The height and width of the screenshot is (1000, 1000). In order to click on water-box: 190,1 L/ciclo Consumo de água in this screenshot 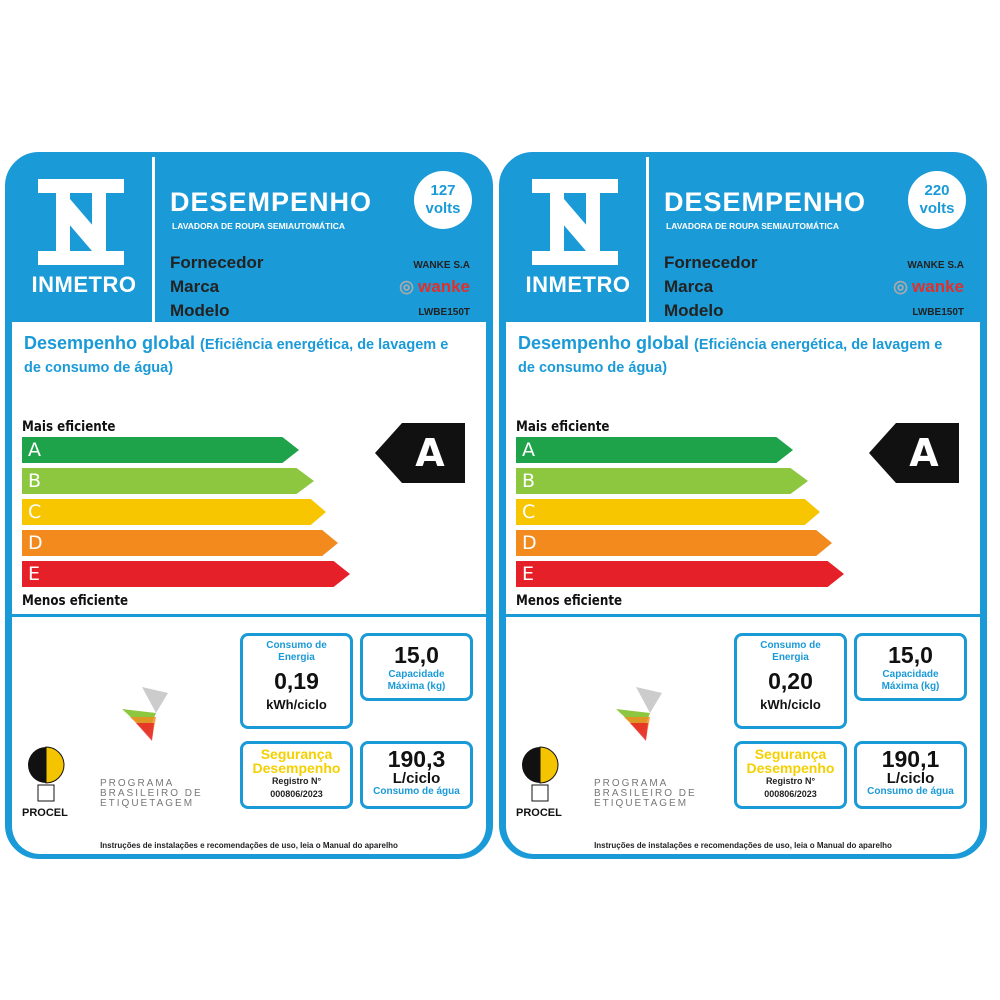, I will do `click(910, 775)`.